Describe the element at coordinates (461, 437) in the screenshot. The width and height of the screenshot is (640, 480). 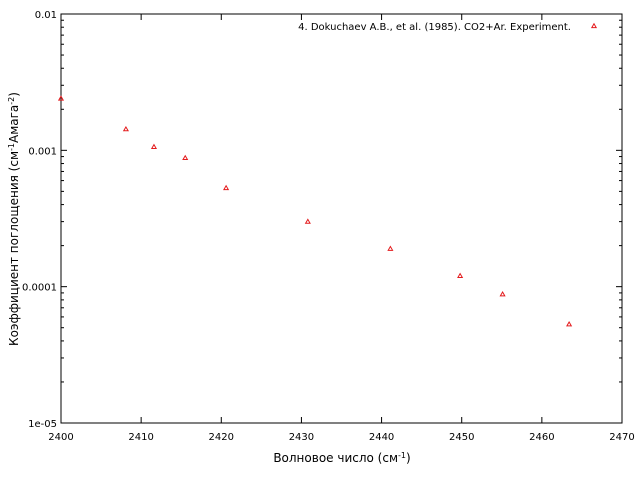
I see `x-tick-label: 2450` at that location.